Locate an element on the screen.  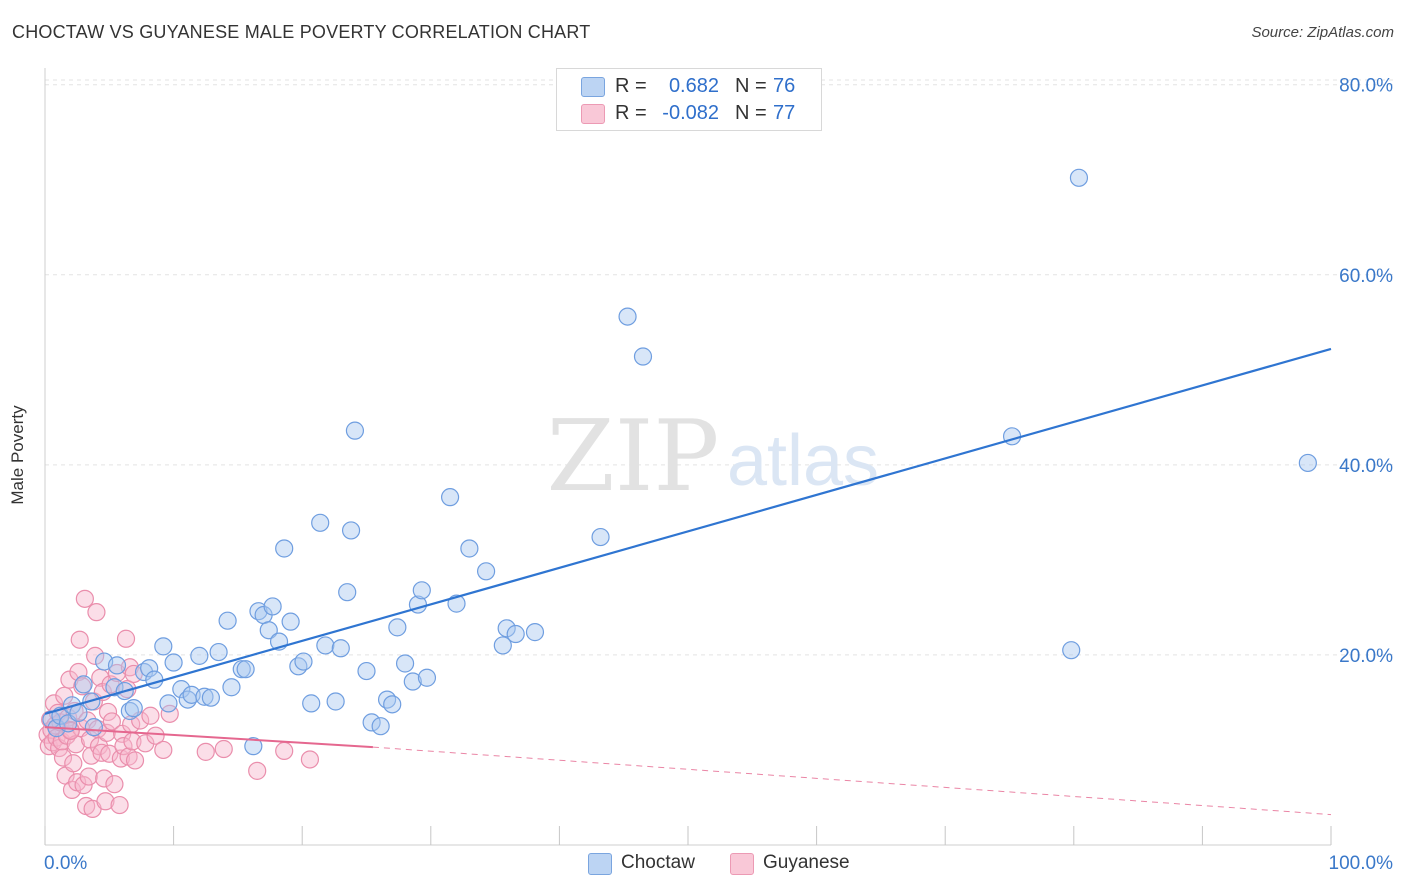
guyanese-trend-extension is located at coordinates (852, 781).